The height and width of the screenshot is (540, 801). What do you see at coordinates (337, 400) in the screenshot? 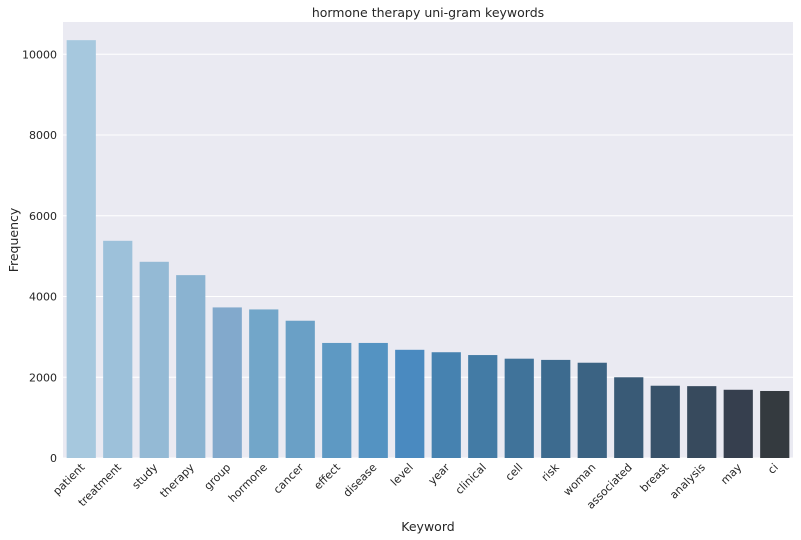
I see `bar-effect` at bounding box center [337, 400].